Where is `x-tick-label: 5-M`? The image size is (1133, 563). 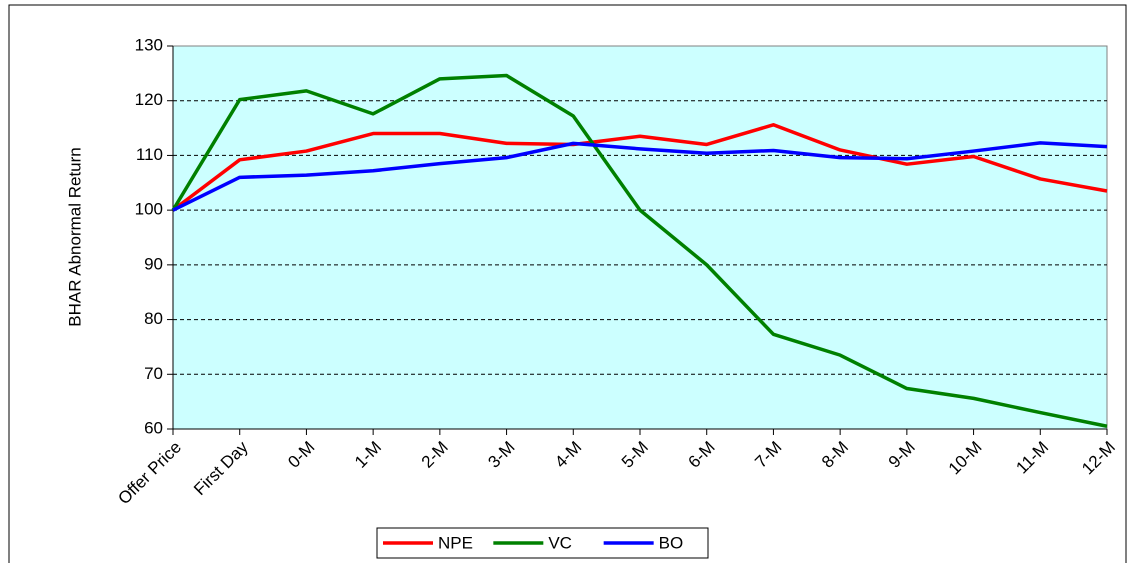 x-tick-label: 5-M is located at coordinates (635, 455).